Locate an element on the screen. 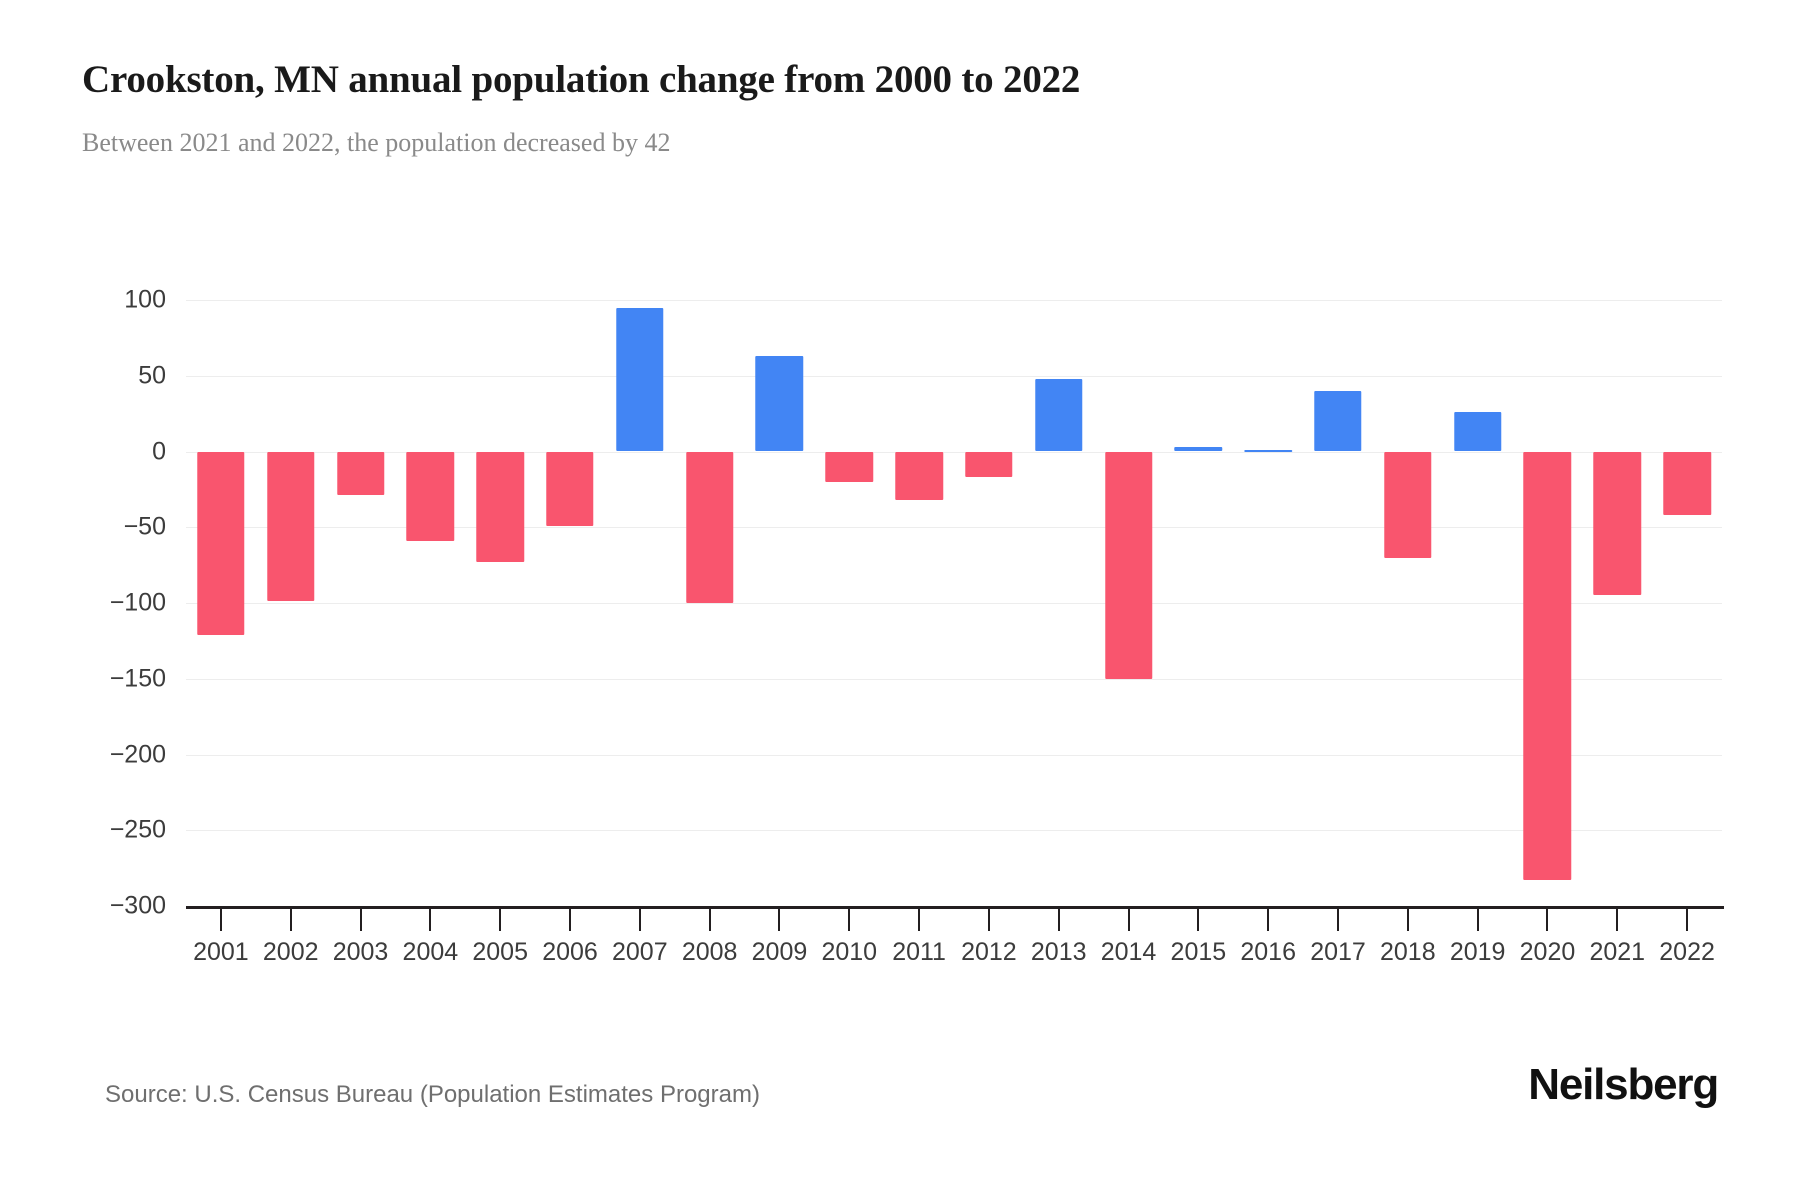 Image resolution: width=1800 pixels, height=1200 pixels. x-axis-tick-label: 2016 is located at coordinates (1268, 952).